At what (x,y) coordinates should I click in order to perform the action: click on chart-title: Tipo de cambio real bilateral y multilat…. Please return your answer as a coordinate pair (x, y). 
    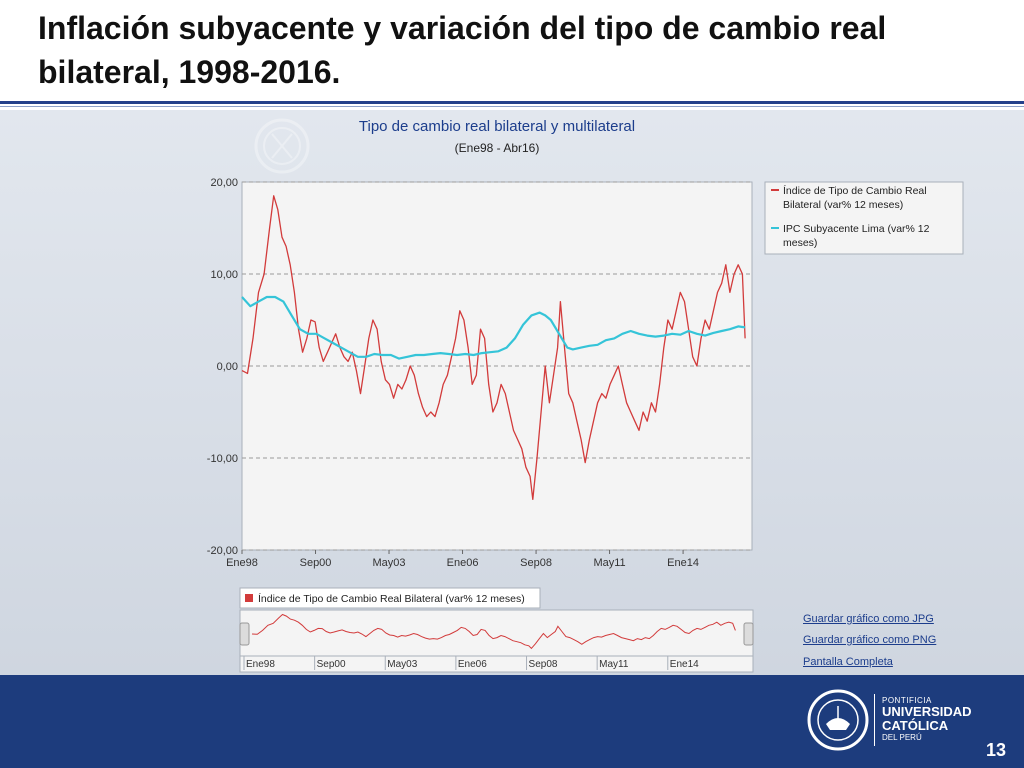
    Looking at the image, I should click on (497, 126).